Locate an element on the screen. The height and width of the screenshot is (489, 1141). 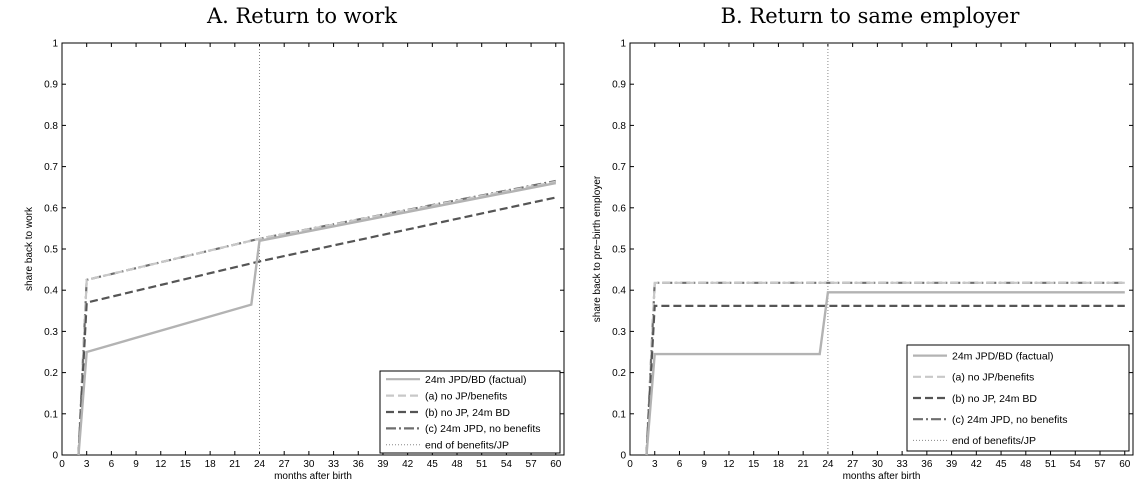
chart-b-legend-label-1: (a) no JP/benefits is located at coordinates (993, 378).